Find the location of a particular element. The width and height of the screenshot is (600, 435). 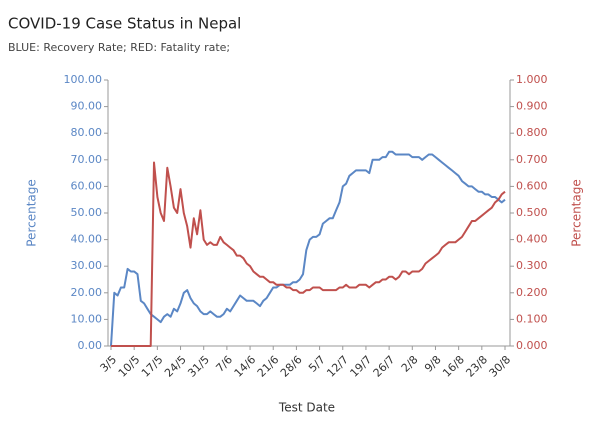

y-tick-label: 70.00 is located at coordinates (87, 159).